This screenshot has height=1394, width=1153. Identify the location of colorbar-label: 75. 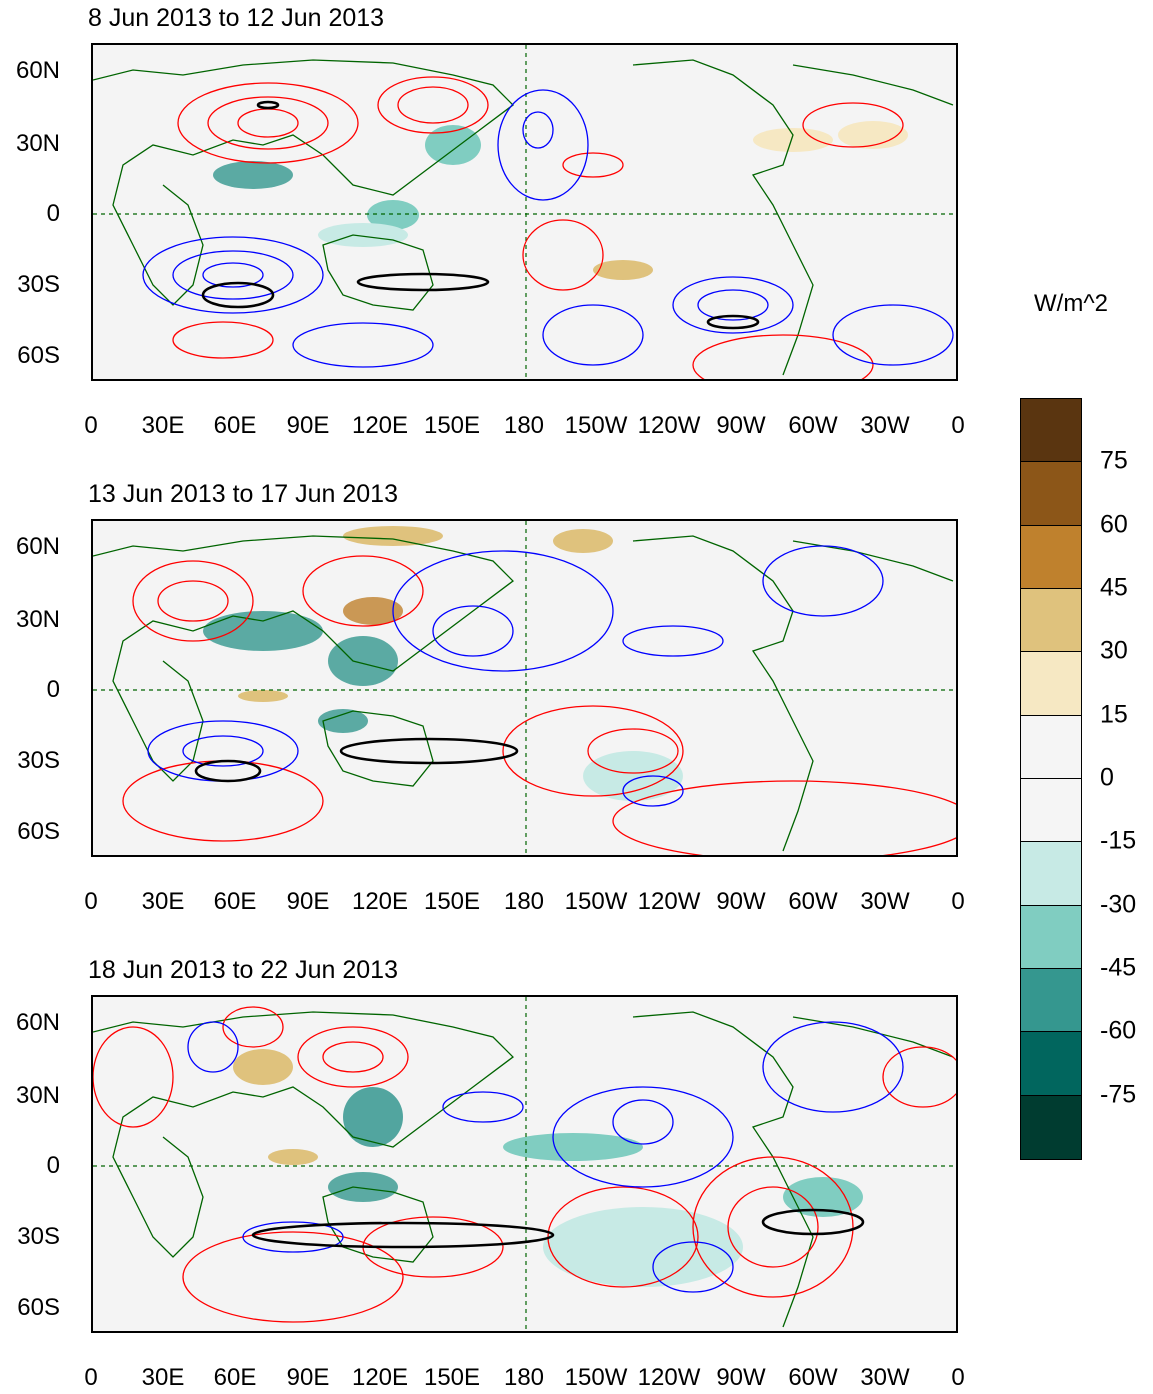
(1114, 460).